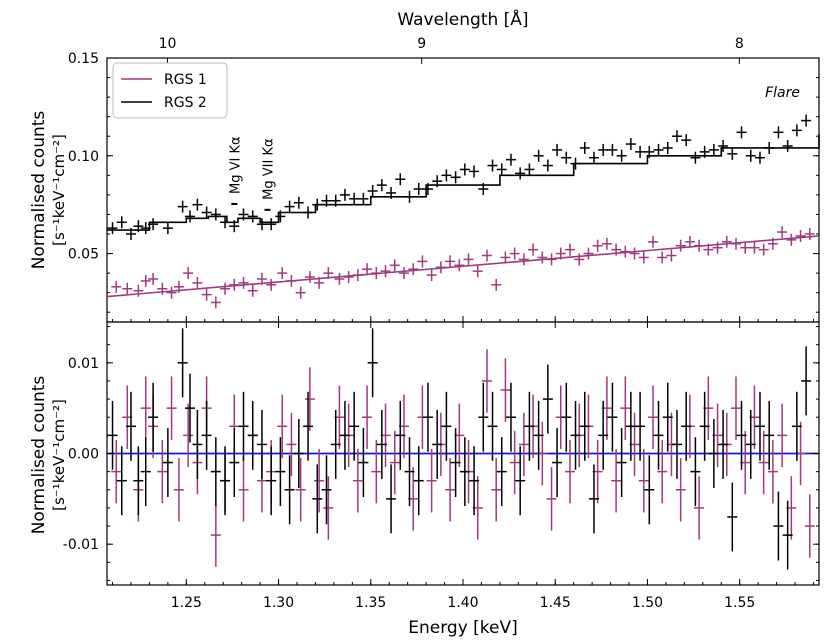  I want to click on energy-axis-title: Energy [keV], so click(463, 628).